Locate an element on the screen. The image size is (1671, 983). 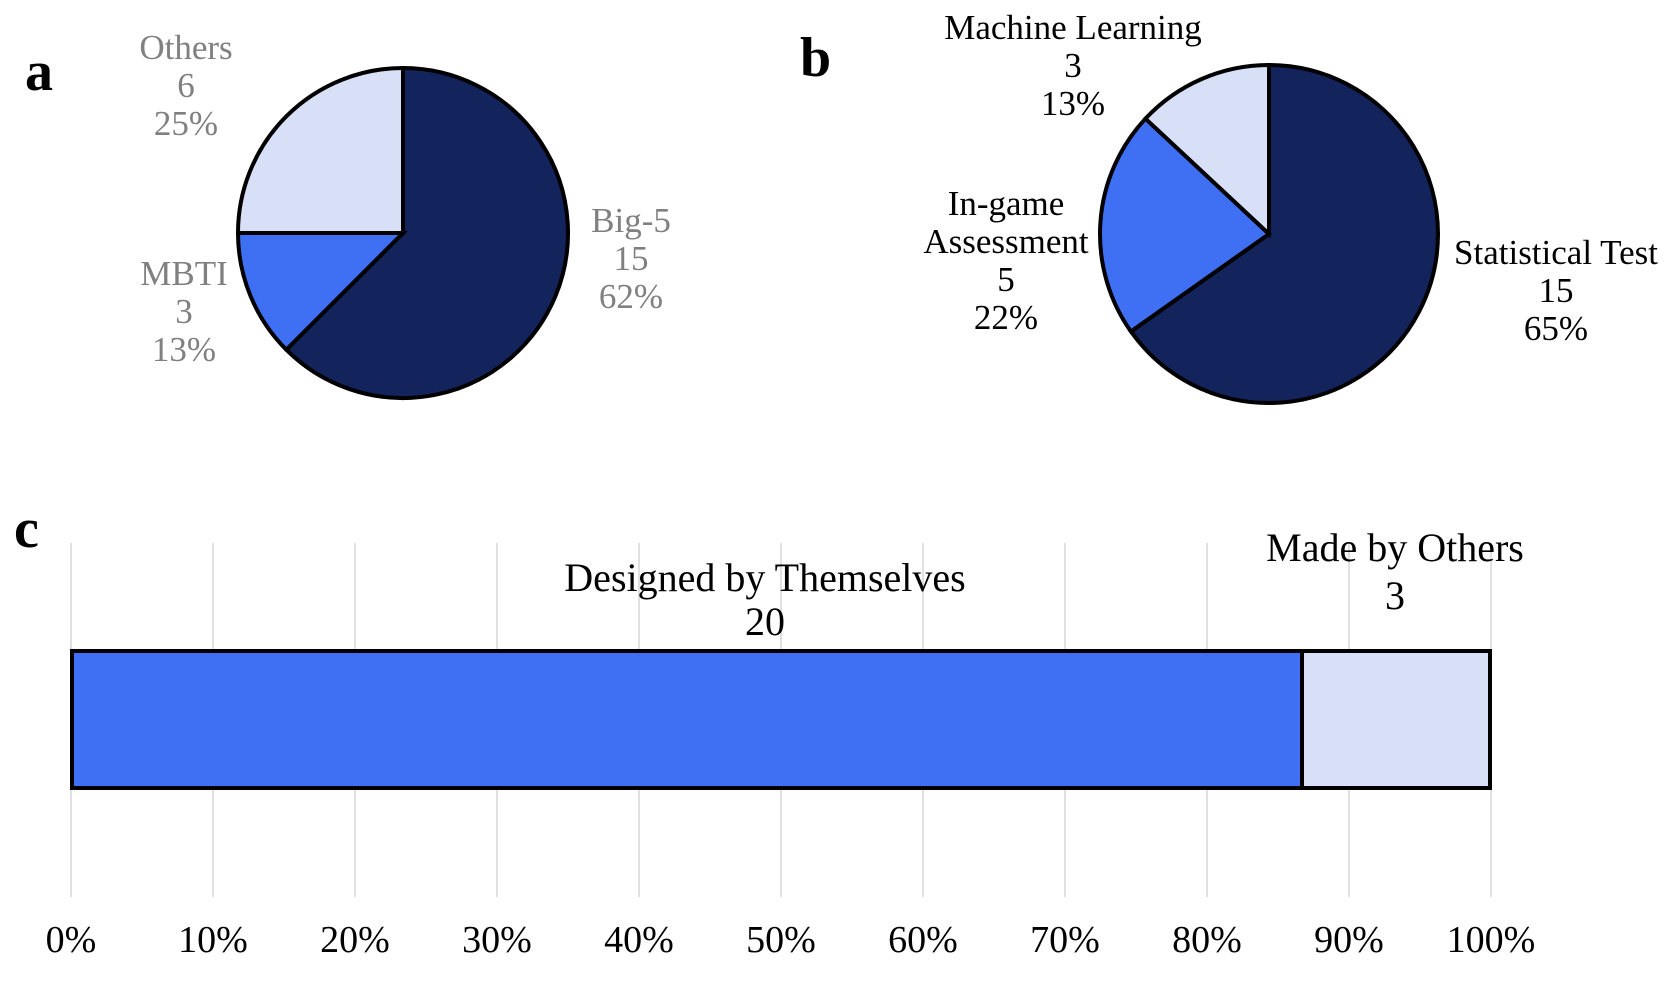
pie-b-label-statistical-test: Statistical Test 15 65% is located at coordinates (1556, 291).